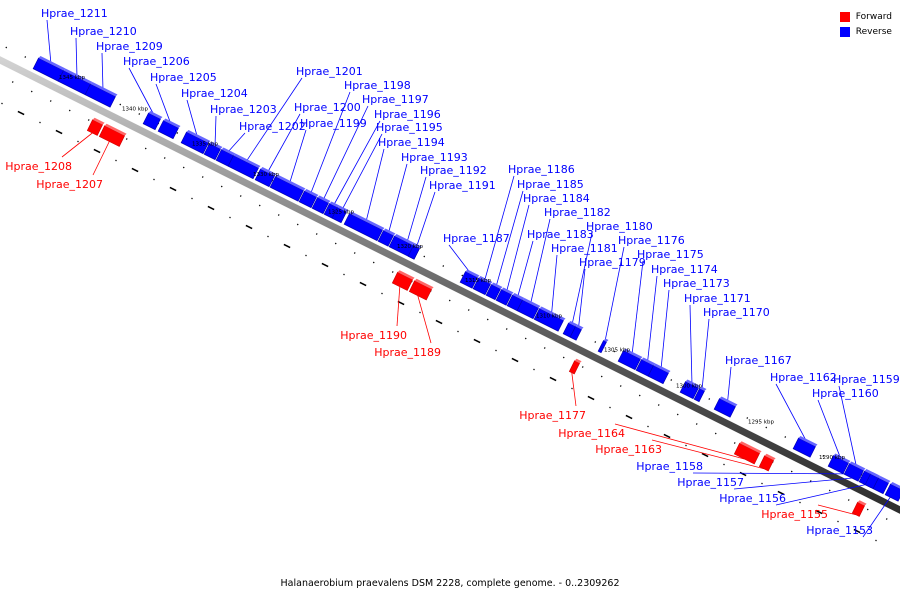 The image size is (900, 600). I want to click on legend: Forward Reverse, so click(865, 24).